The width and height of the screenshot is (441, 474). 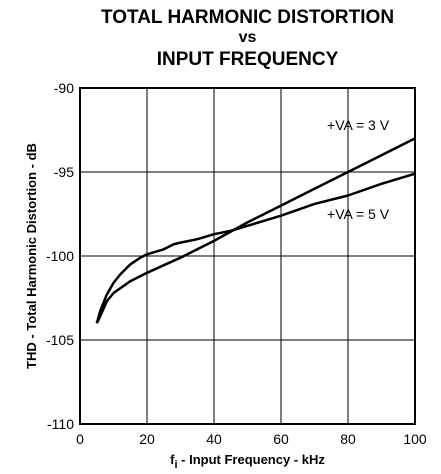 What do you see at coordinates (247, 37) in the screenshot?
I see `chart-title-vs: vs` at bounding box center [247, 37].